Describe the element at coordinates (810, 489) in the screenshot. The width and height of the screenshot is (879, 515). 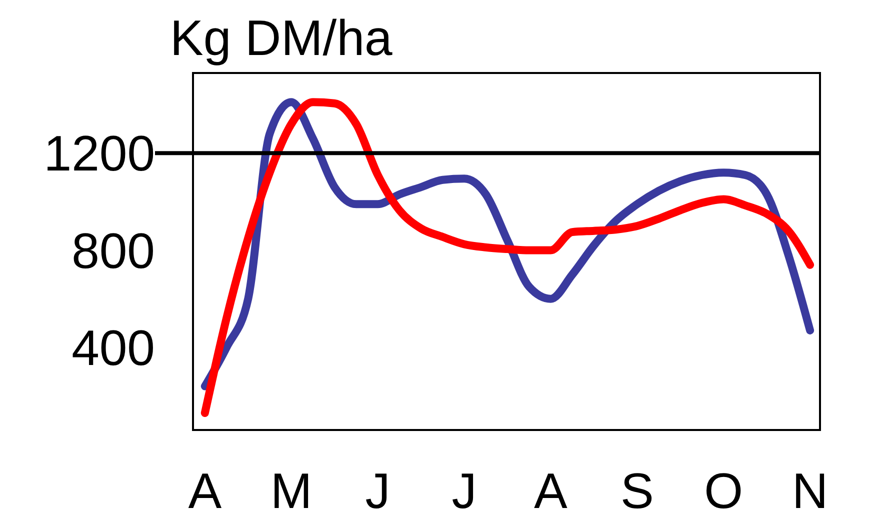
I see `x-tick-label: N` at that location.